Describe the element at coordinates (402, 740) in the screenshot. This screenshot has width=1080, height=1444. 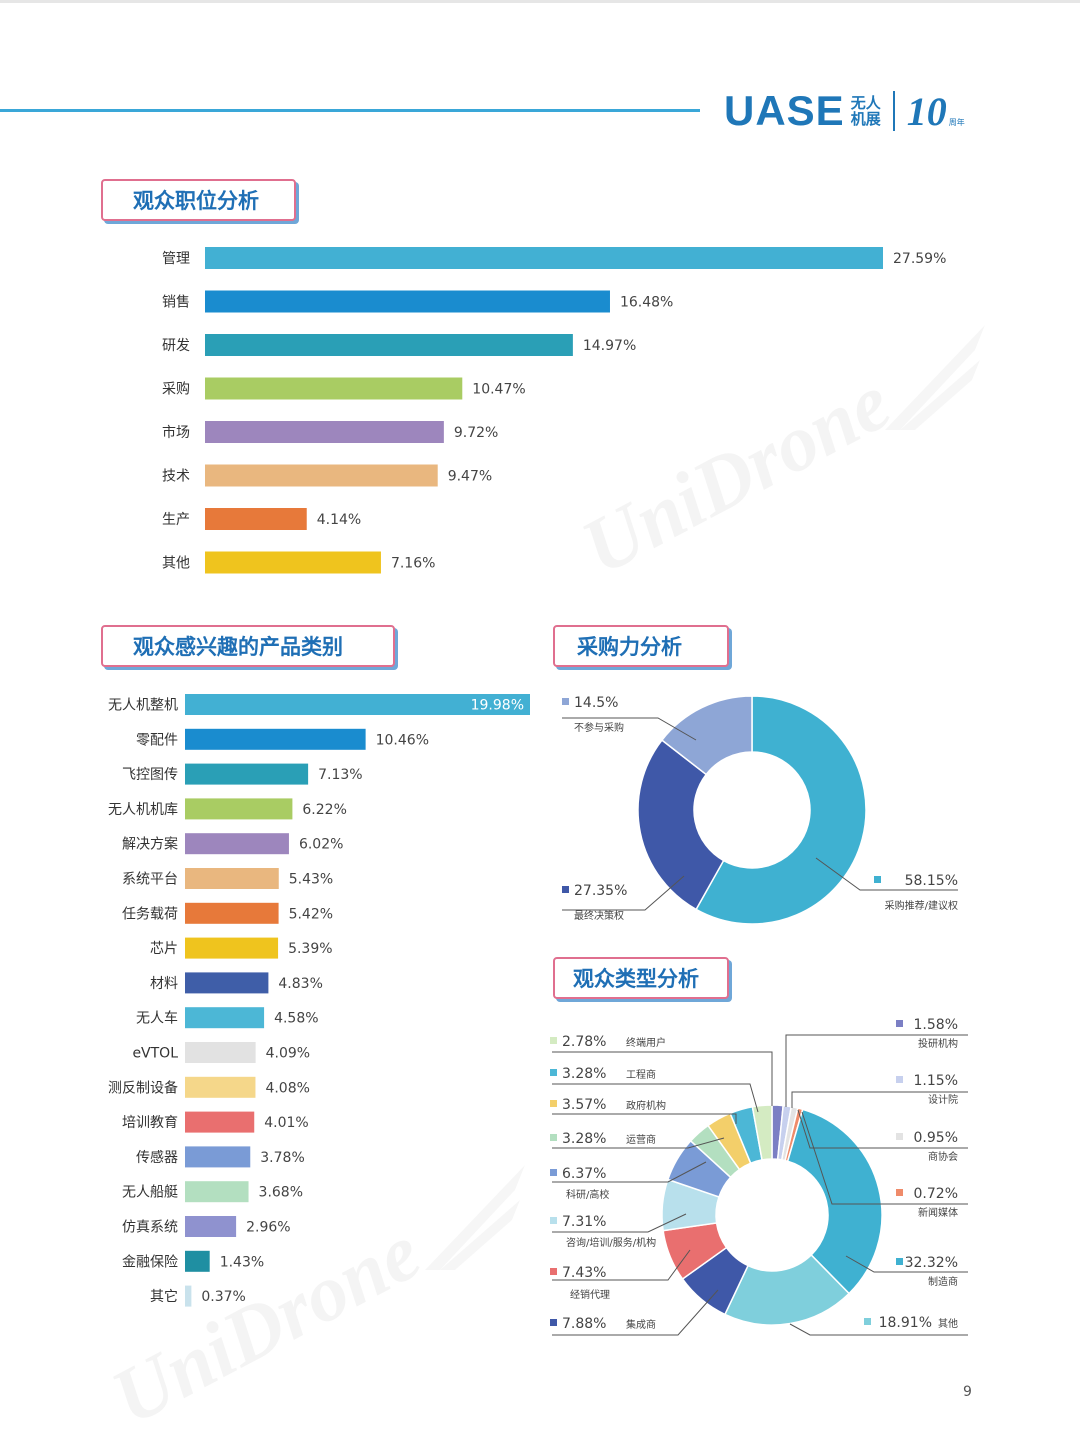
I see `value-label: 10.46%` at that location.